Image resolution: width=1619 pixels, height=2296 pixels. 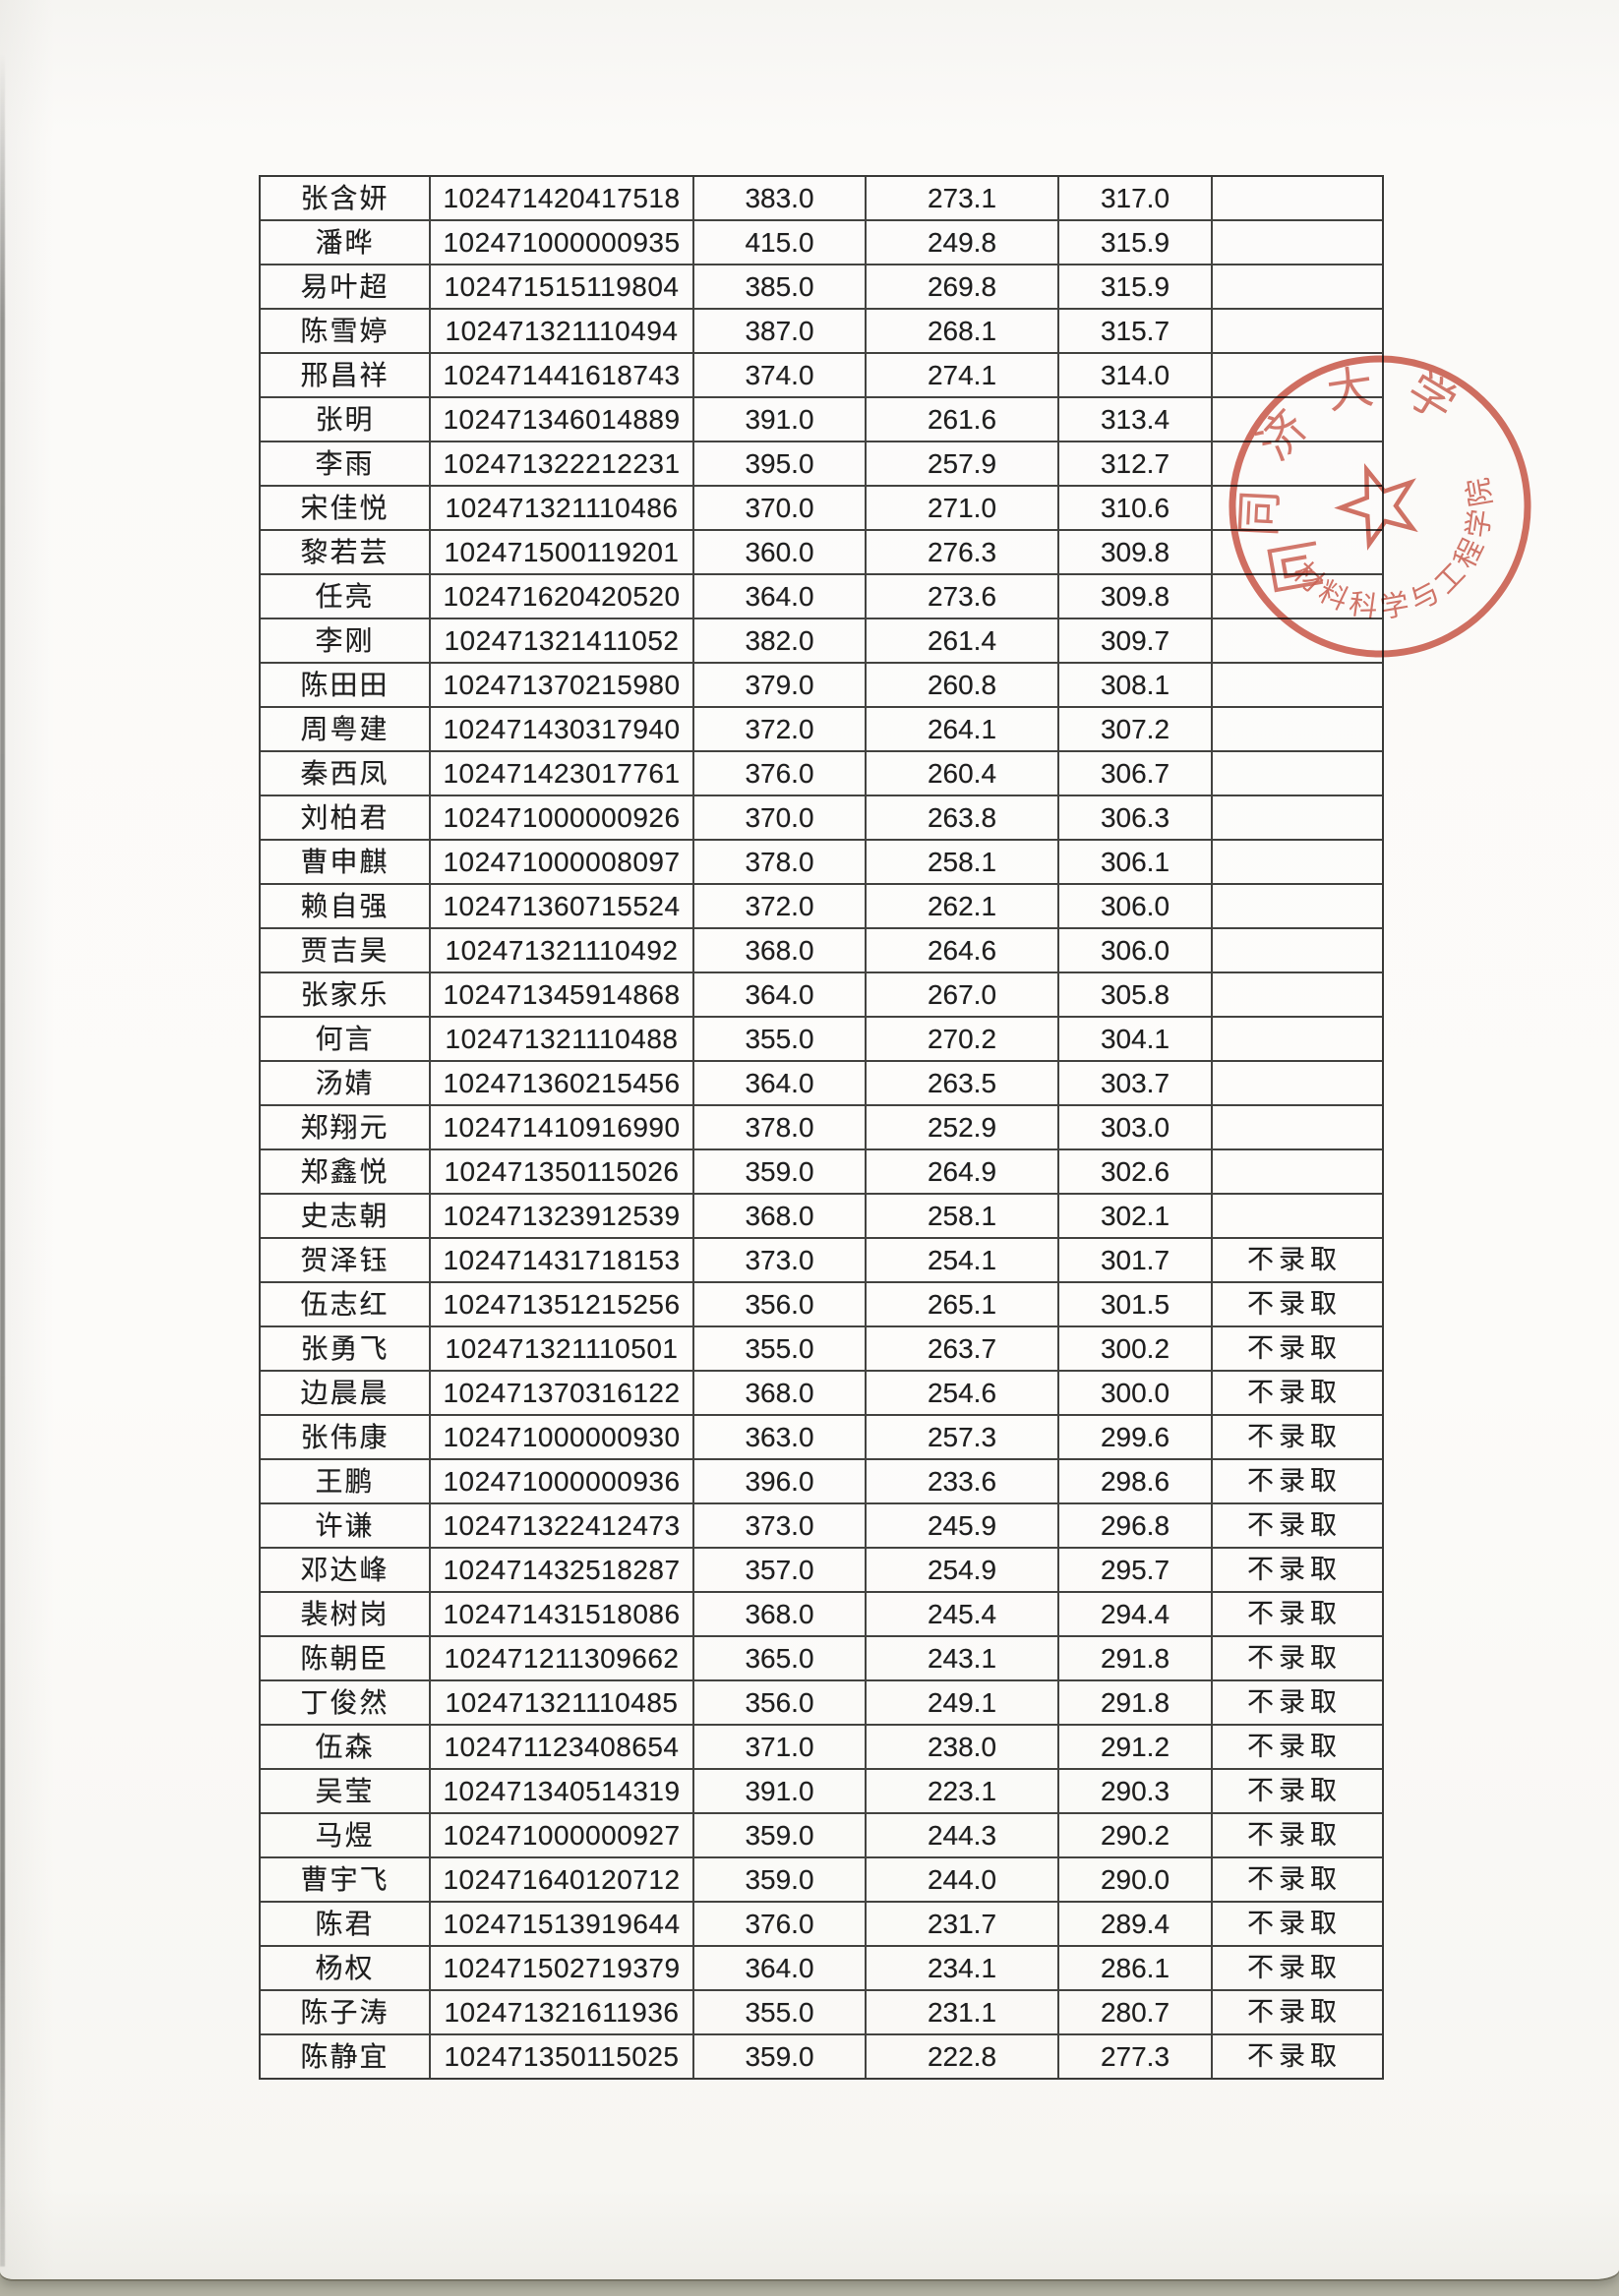 I want to click on cell-s1: 372.0, so click(x=780, y=906).